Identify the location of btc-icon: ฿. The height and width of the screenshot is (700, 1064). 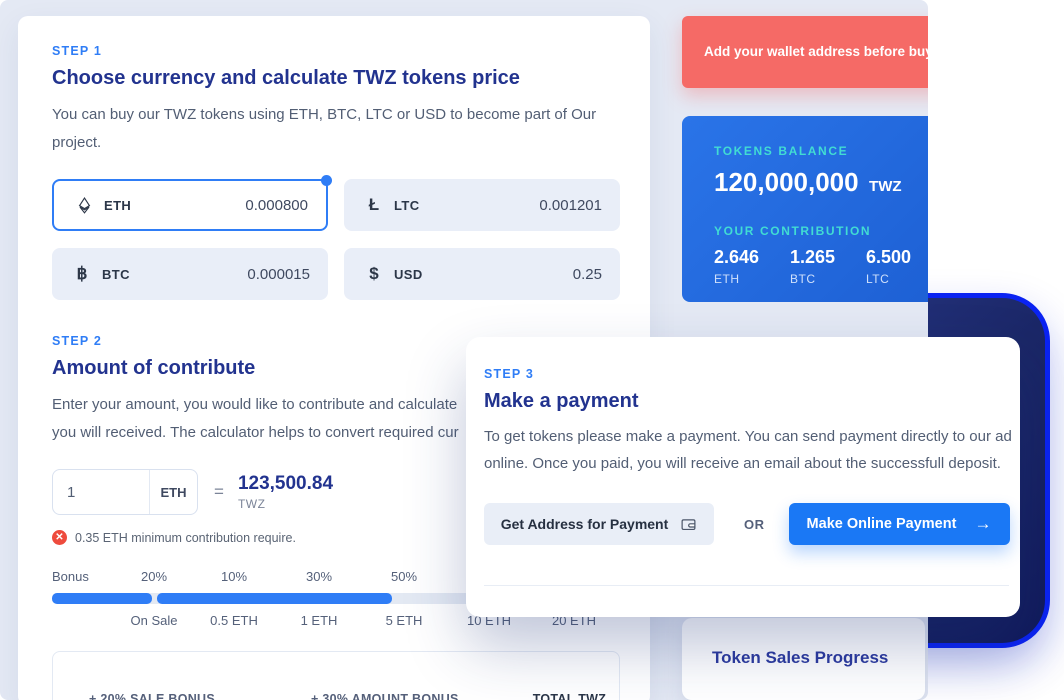
(82, 273).